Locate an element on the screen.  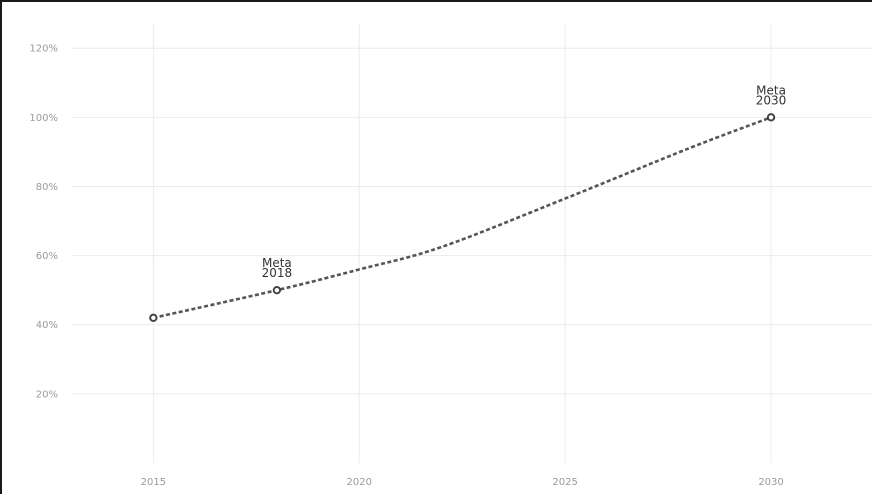
x-tick-label: 2030 is located at coordinates (770, 482).